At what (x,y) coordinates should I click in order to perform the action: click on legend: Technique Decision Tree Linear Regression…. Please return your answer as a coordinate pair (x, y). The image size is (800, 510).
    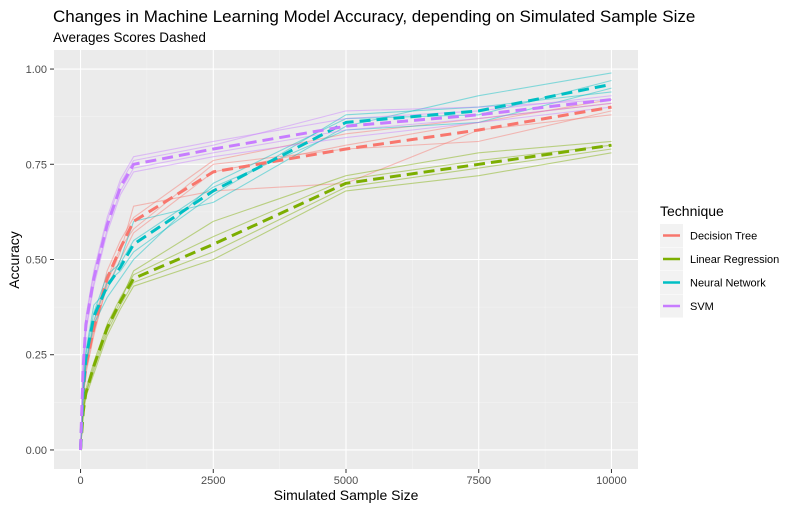
    Looking at the image, I should click on (719, 260).